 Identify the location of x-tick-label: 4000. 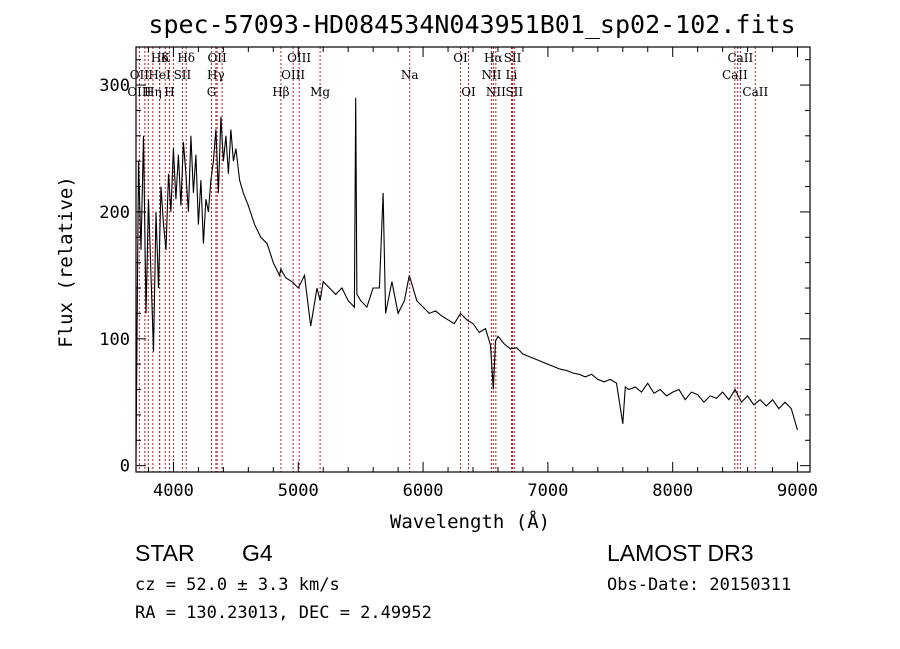
(173, 491).